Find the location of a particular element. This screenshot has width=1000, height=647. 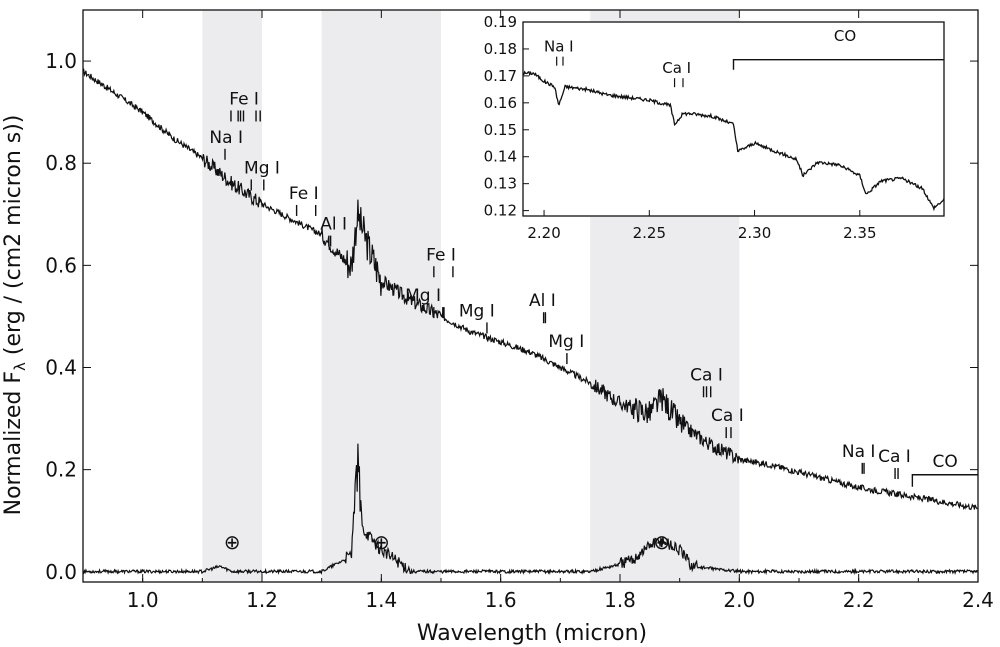

y-axis-label-unit: (erg / (cm2 micron s)) is located at coordinates (13, 238).